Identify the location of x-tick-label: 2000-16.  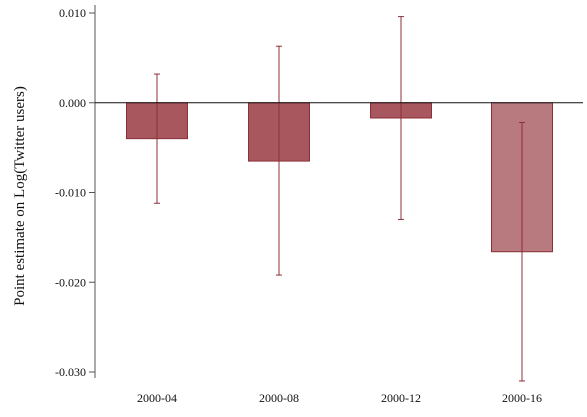
(522, 398).